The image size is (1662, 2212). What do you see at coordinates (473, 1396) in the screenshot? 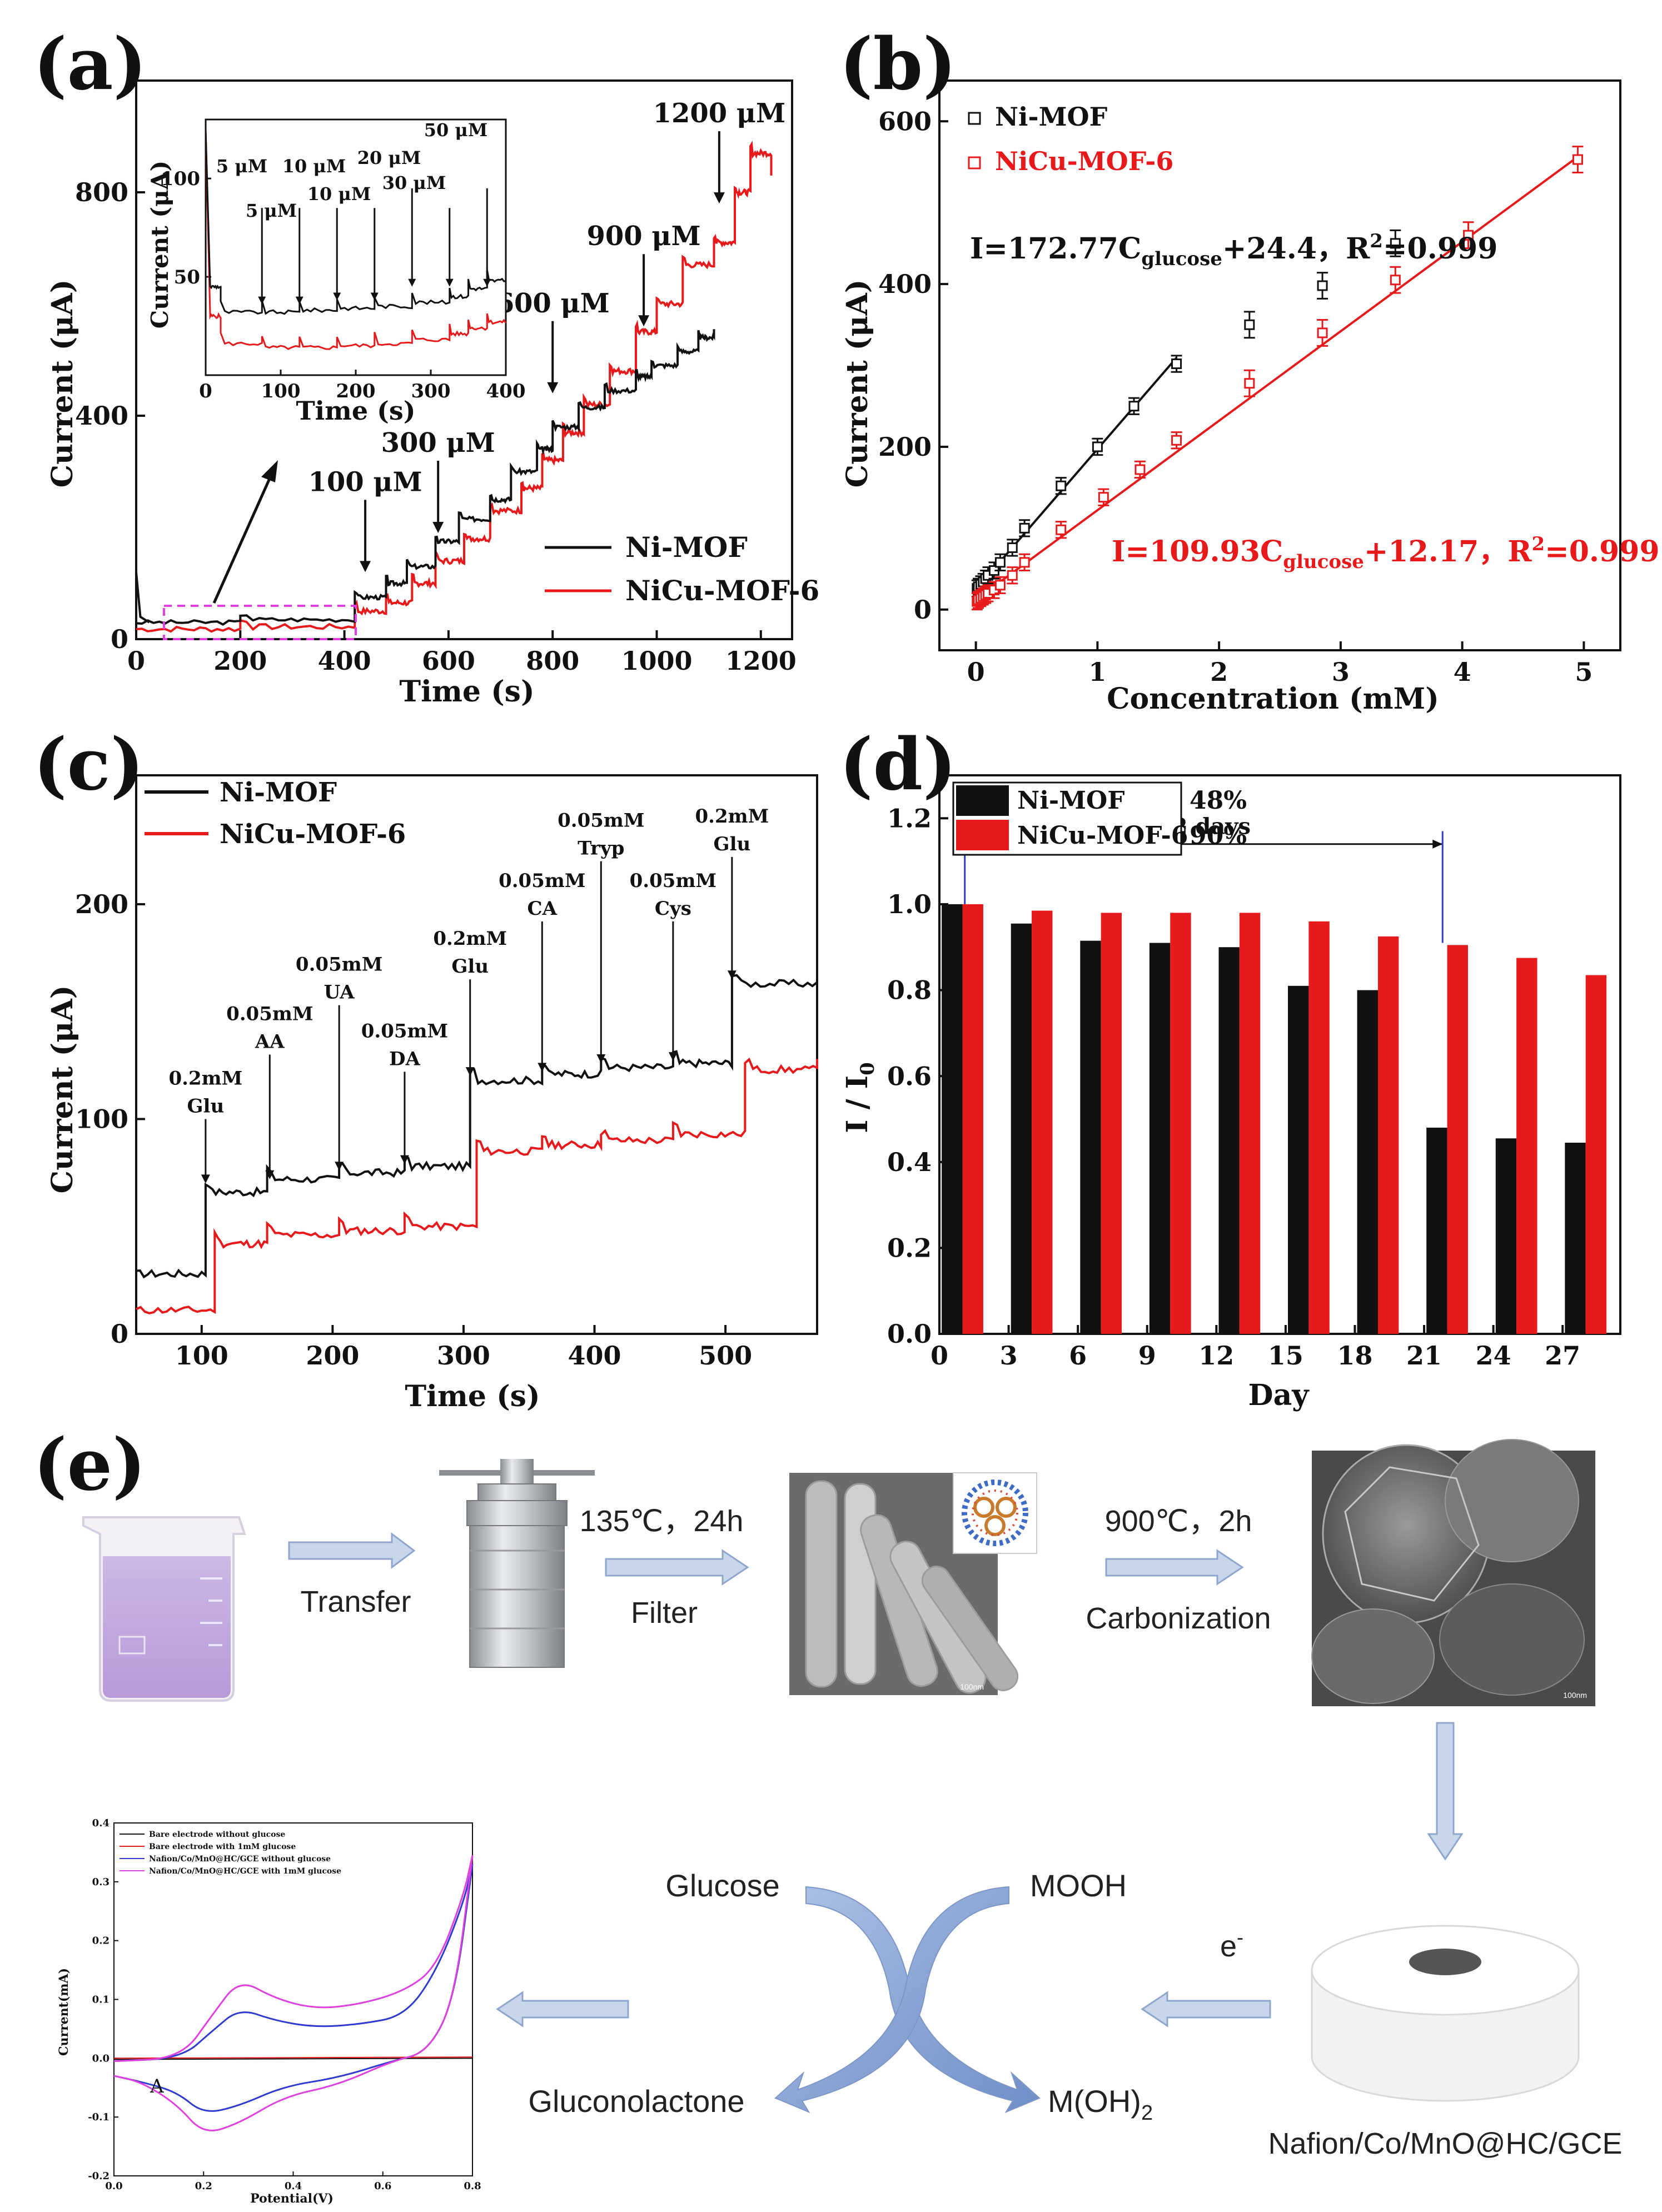
I see `c-xlabel: Time (s)` at bounding box center [473, 1396].